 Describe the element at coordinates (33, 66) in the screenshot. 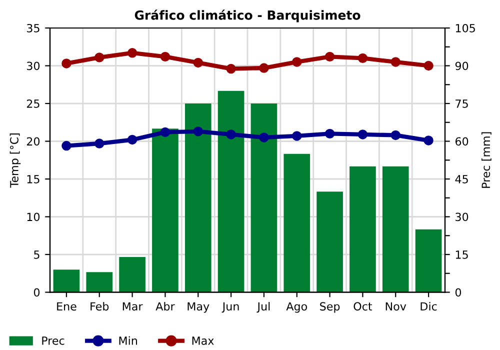

I see `y-tick-label: 30` at that location.